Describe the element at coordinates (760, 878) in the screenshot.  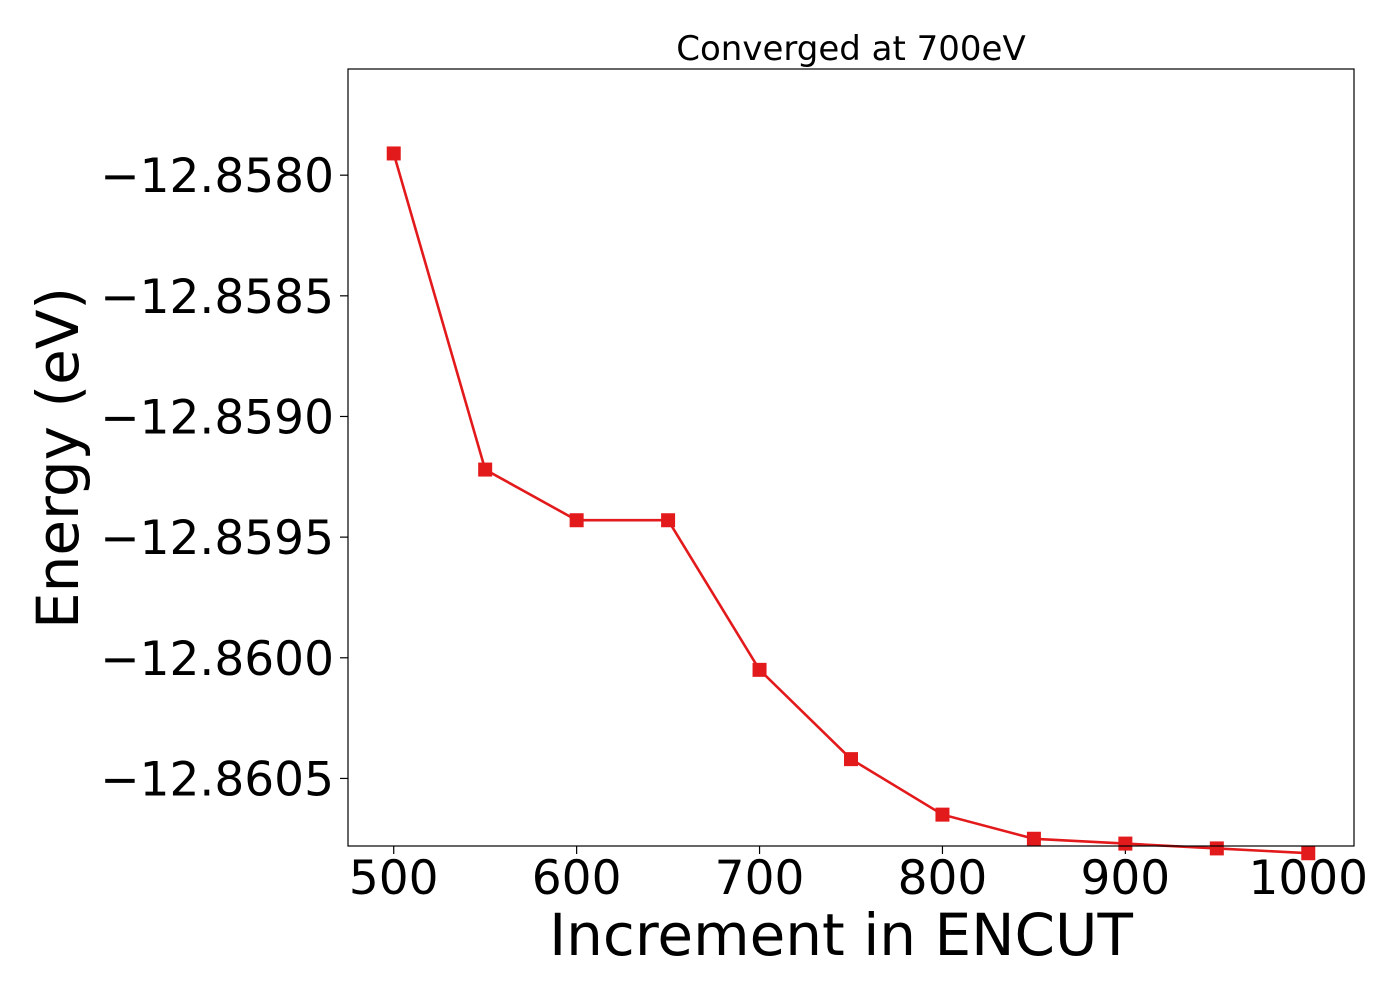
I see `x-tick-label: 700` at that location.